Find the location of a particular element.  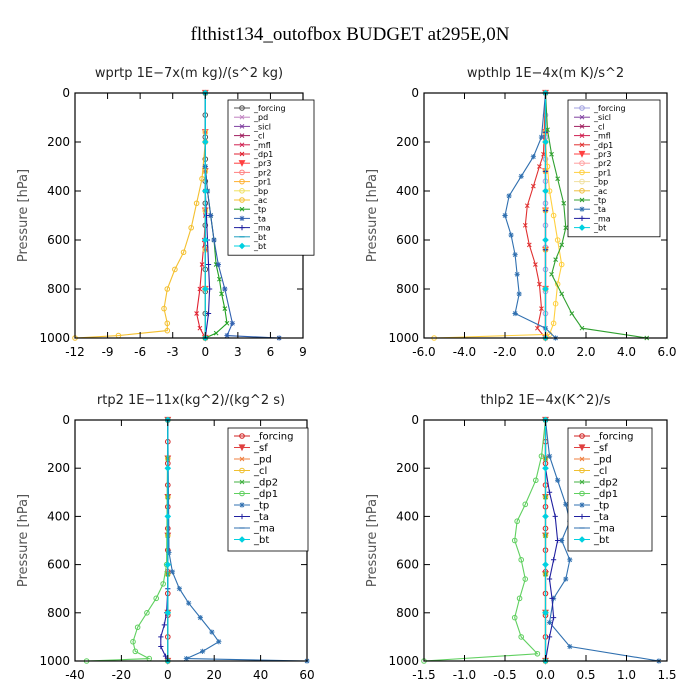

x-tick-label: -6.0 is located at coordinates (423, 352).